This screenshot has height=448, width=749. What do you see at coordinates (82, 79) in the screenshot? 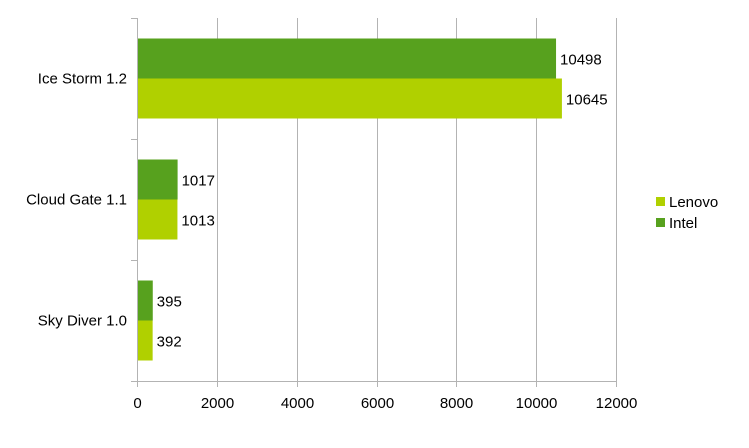
I see `category-label: Ice Storm 1.2` at bounding box center [82, 79].